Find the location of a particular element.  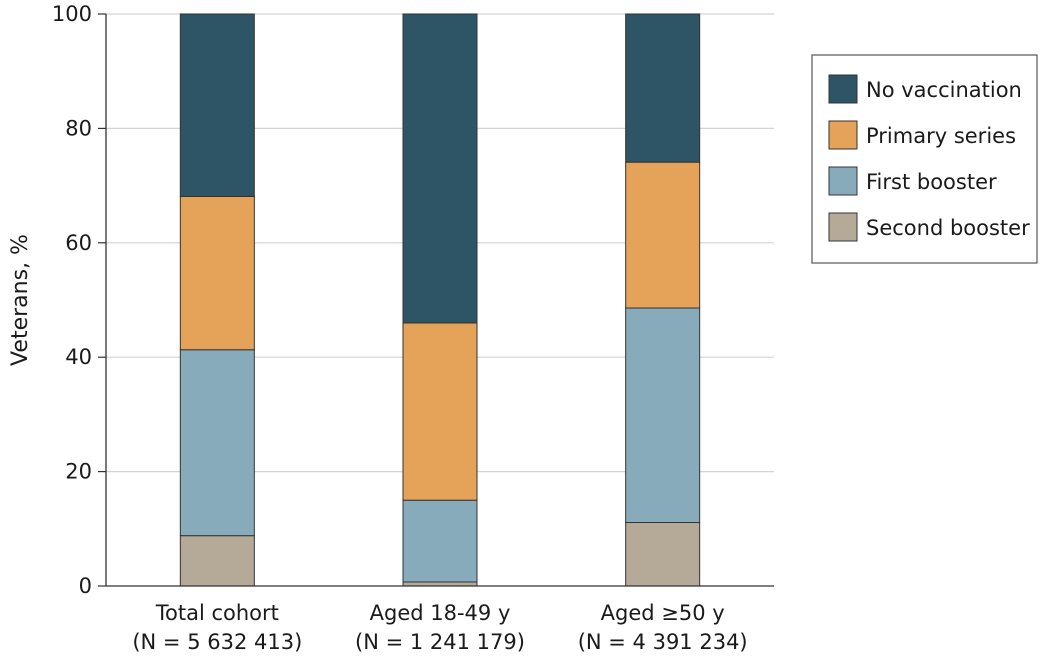

y-axis-label: Veterans, % is located at coordinates (20, 300).